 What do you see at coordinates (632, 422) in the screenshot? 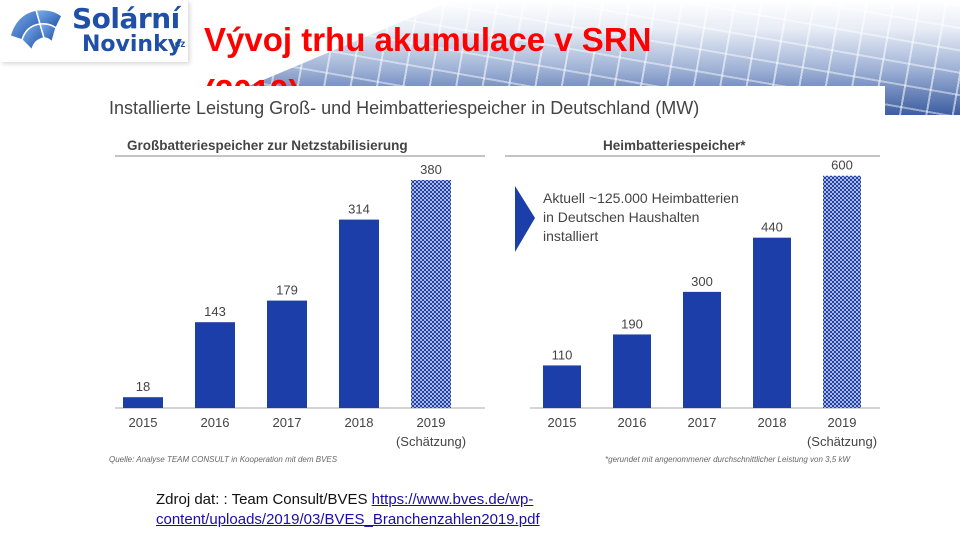
I see `right-tick-label-2016: 2016` at bounding box center [632, 422].